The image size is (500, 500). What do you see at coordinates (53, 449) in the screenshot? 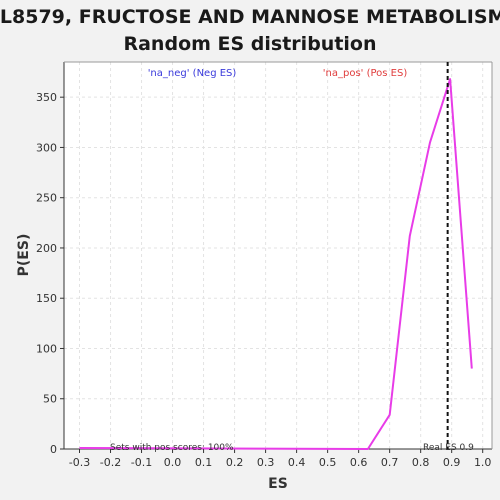
I see `y-tick-label: 0` at bounding box center [53, 449].